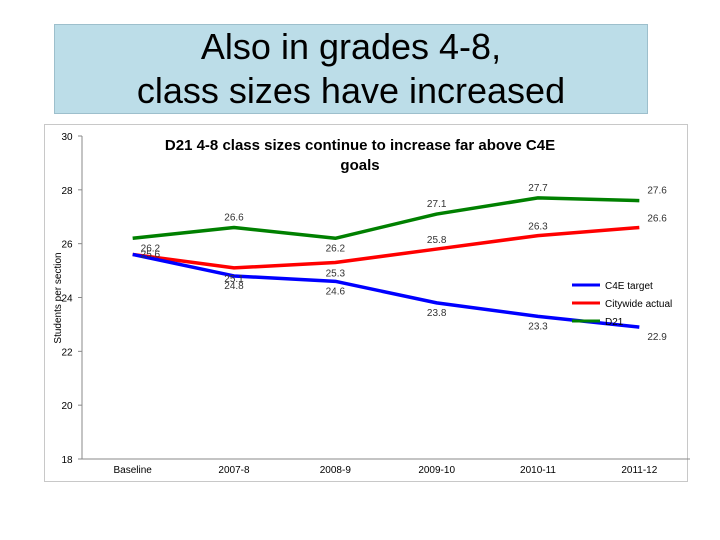 The image size is (720, 540). I want to click on legend-label-citywide-actual: Citywide actual, so click(638, 304).